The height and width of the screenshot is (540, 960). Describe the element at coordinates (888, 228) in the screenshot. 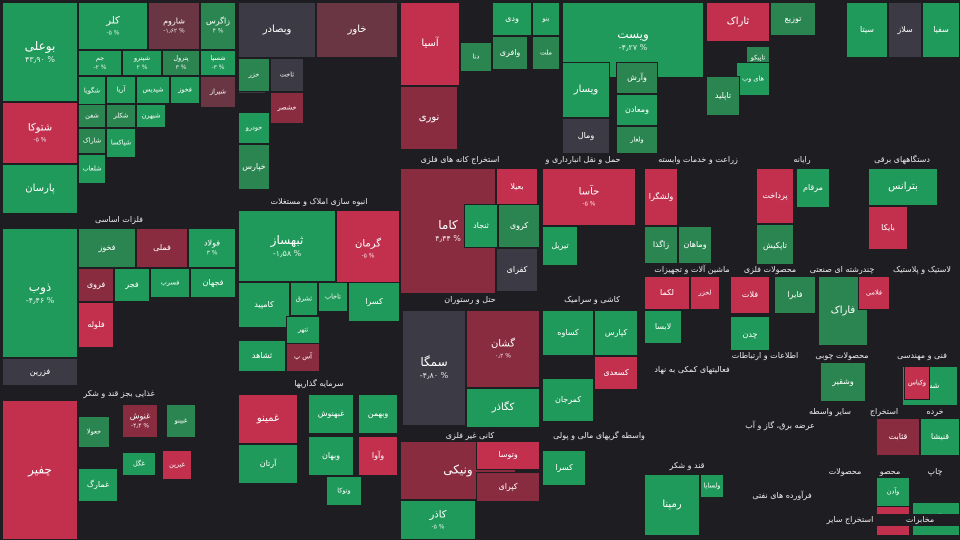

I see `stock-tile: بایکا` at that location.